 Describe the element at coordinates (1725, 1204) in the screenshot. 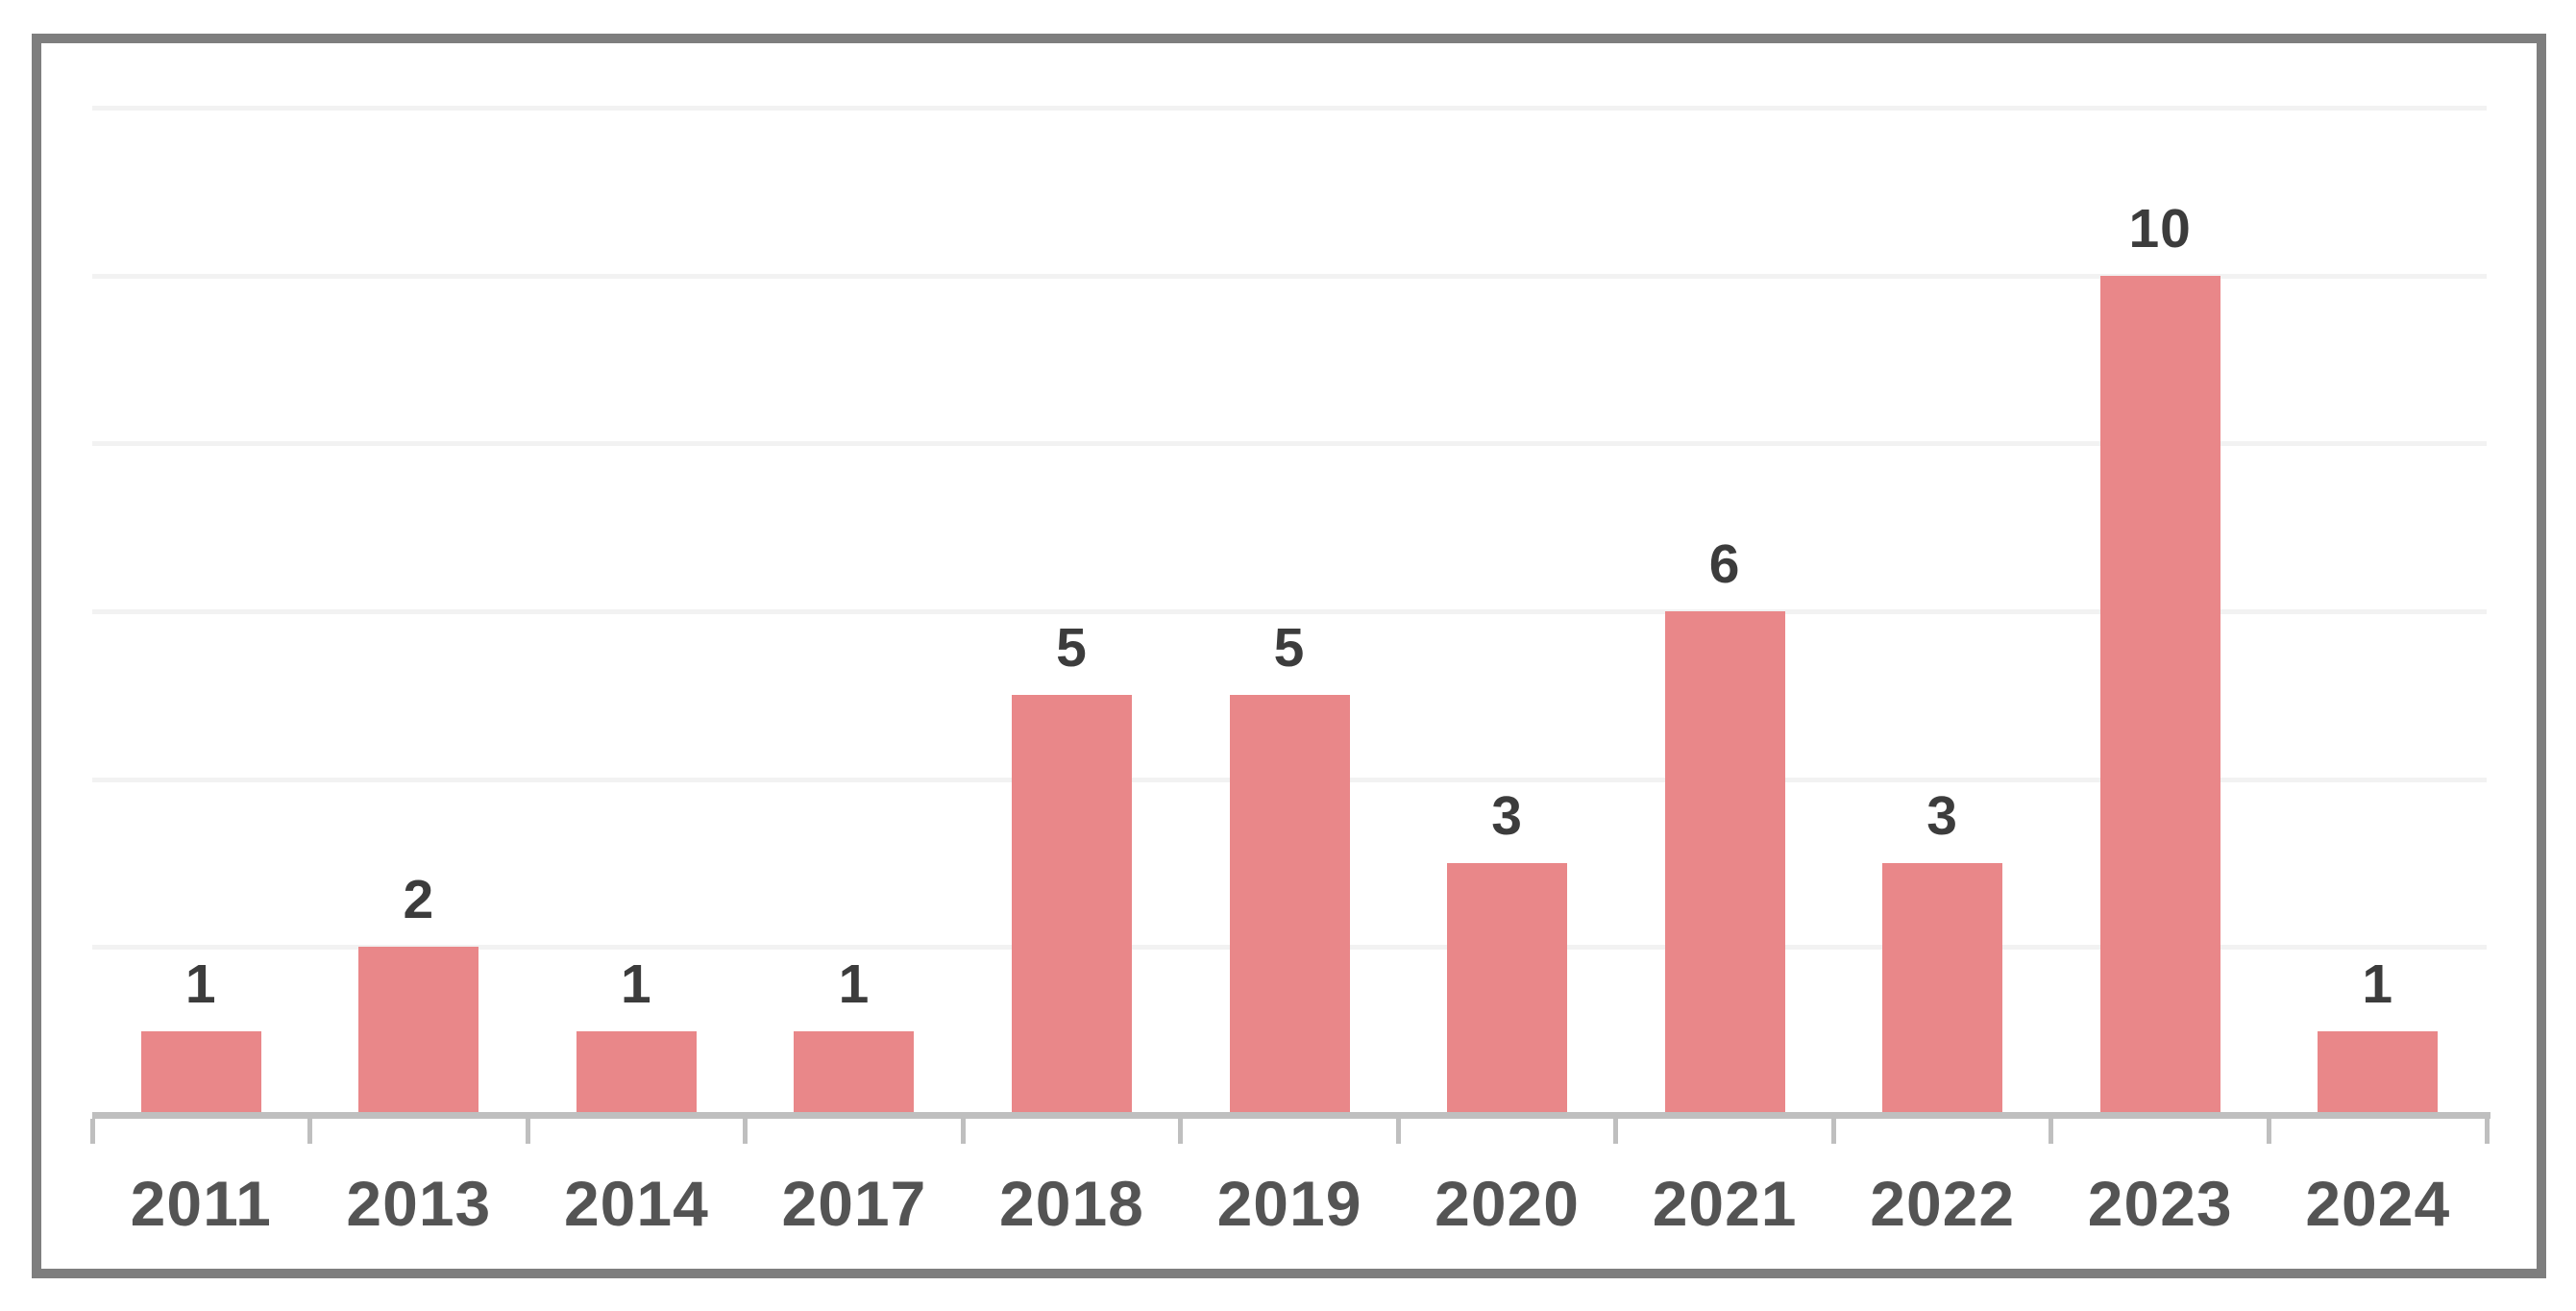

I see `x-axis-label-2021: 2021` at that location.